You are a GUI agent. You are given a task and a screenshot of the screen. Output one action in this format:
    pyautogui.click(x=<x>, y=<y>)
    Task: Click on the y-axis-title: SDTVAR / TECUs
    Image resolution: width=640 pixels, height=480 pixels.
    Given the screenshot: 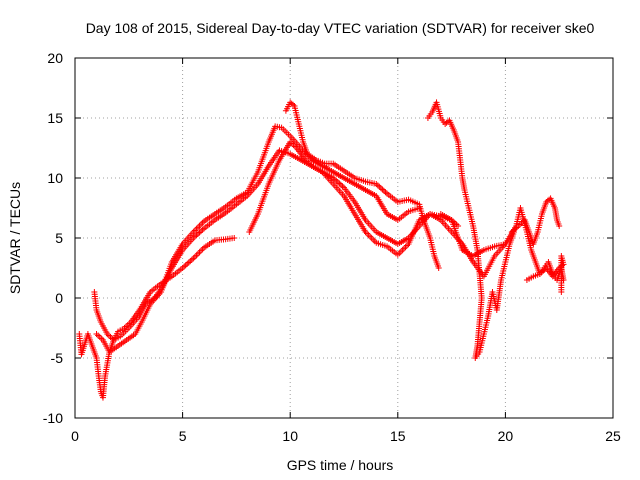 What is the action you would take?
    pyautogui.click(x=15, y=238)
    